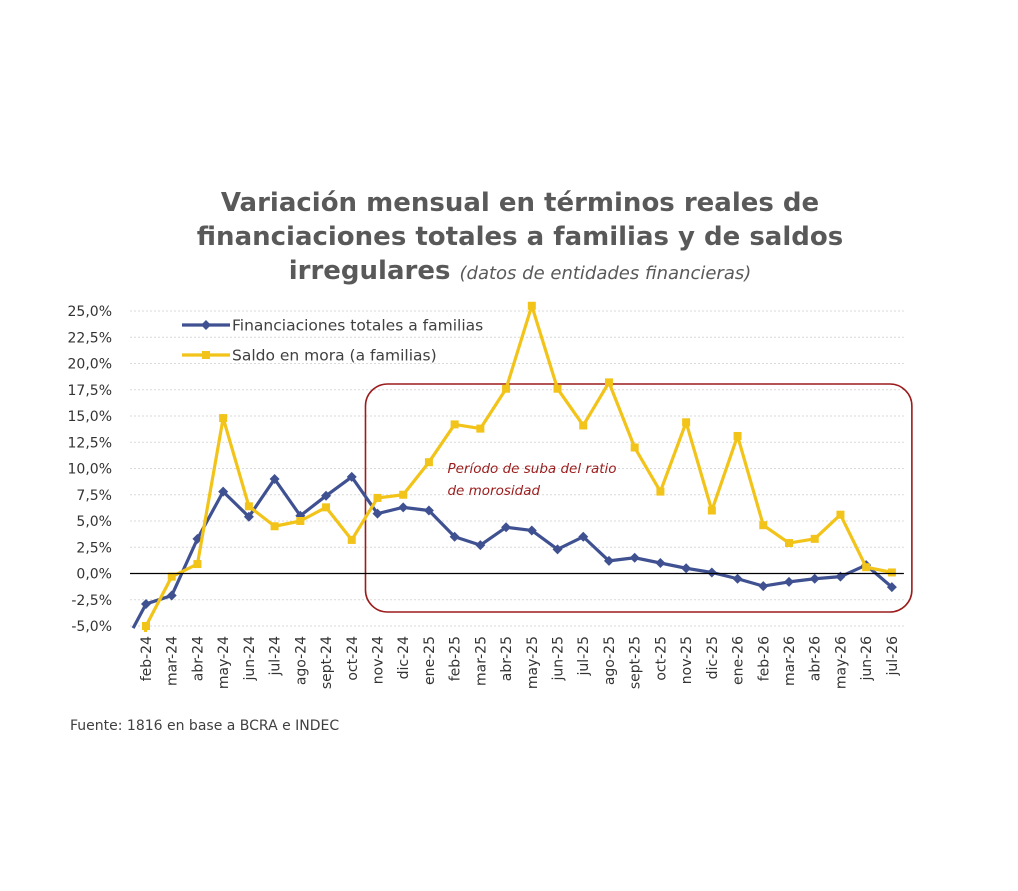  I want to click on y-tick-label: 20,0%, so click(90, 365).